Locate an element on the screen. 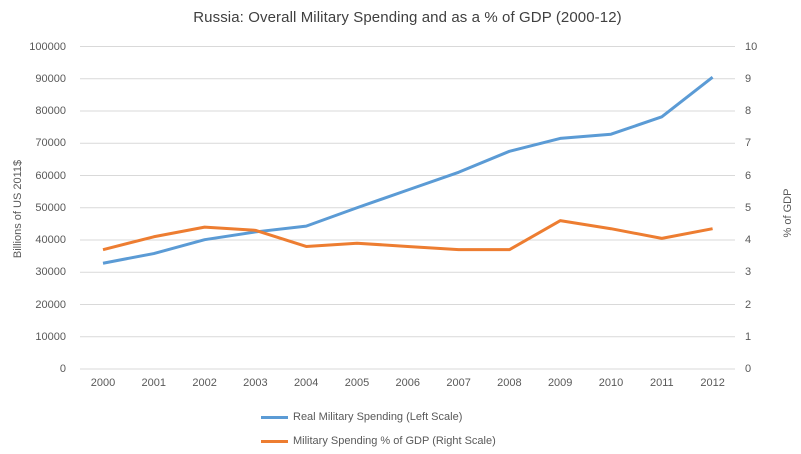 The image size is (801, 454). left-axis-tick-label: 10000 is located at coordinates (50, 336).